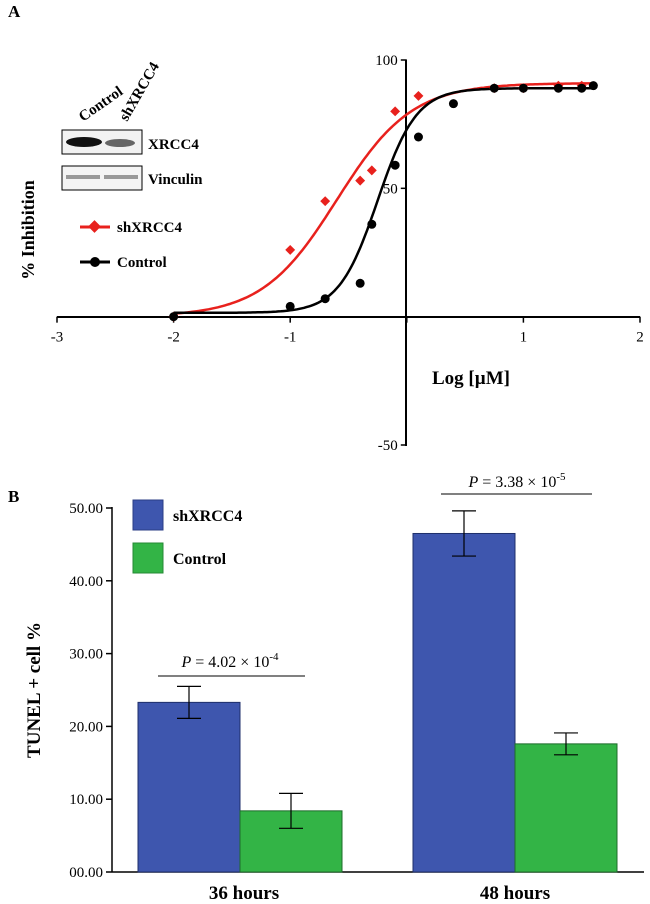 The width and height of the screenshot is (650, 904). What do you see at coordinates (471, 378) in the screenshot?
I see `x-axis-title-a: Log [µM]` at bounding box center [471, 378].